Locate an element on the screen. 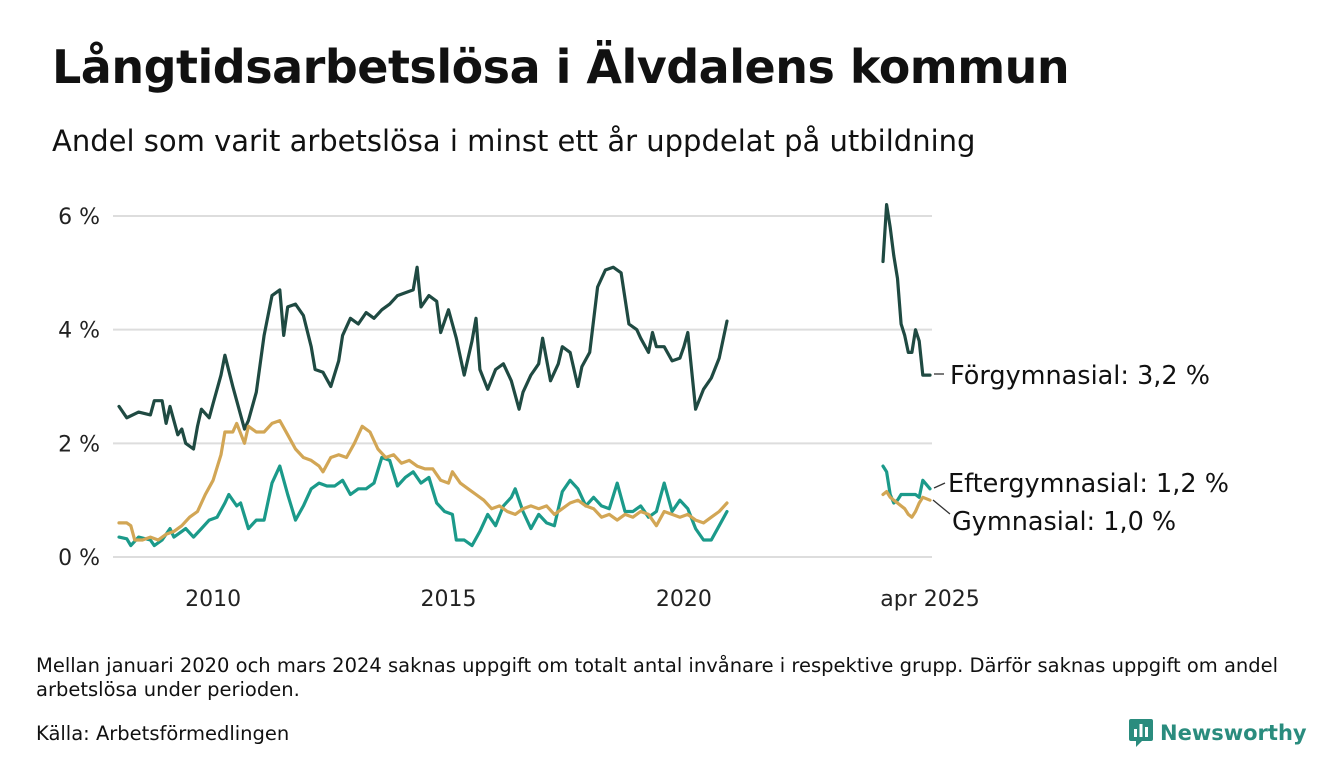  x-tick-label: 2020 is located at coordinates (684, 599).